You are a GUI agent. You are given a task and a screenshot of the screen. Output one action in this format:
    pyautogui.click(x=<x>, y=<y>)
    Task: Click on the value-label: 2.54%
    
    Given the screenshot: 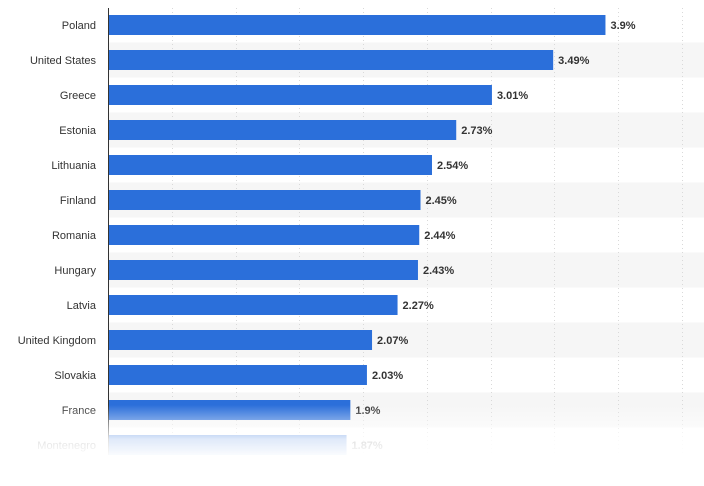 What is the action you would take?
    pyautogui.click(x=452, y=166)
    